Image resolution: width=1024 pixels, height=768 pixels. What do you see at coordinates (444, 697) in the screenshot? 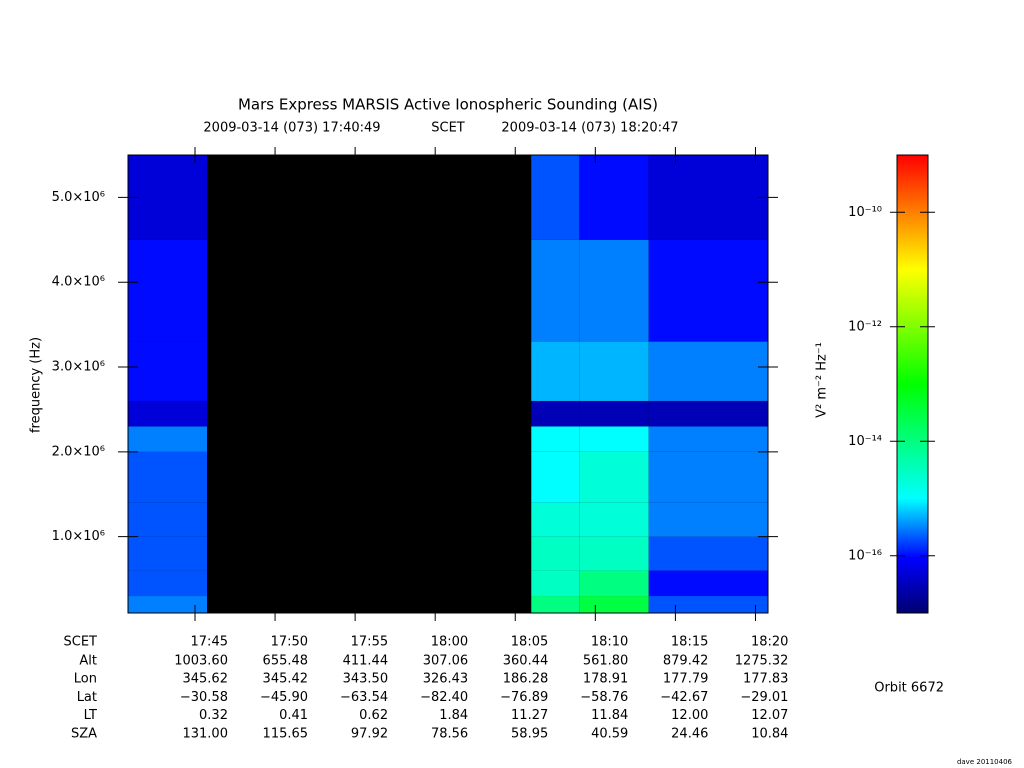
I see `ephemeris-value: −82.40` at bounding box center [444, 697].